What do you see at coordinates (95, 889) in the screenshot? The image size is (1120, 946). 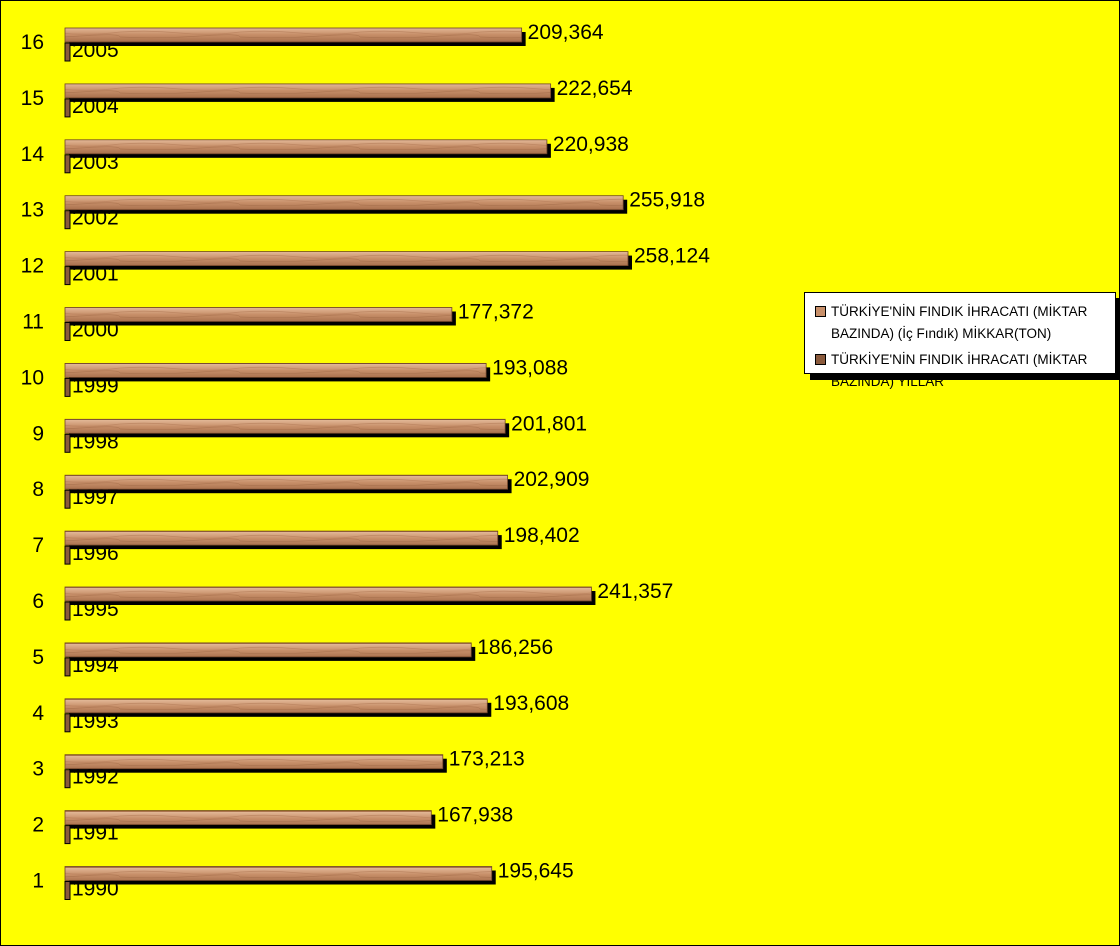 I see `year-label: 1990` at bounding box center [95, 889].